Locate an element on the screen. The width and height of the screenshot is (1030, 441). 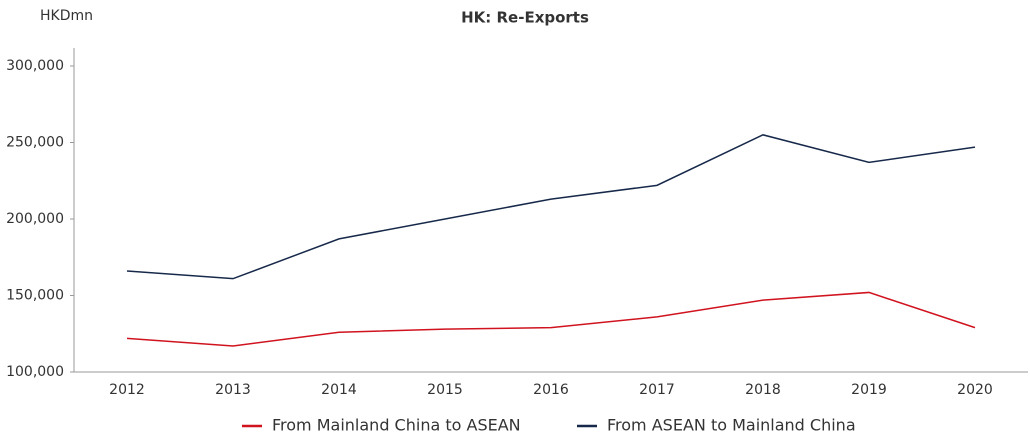
x-tick-label: 2019 is located at coordinates (869, 390).